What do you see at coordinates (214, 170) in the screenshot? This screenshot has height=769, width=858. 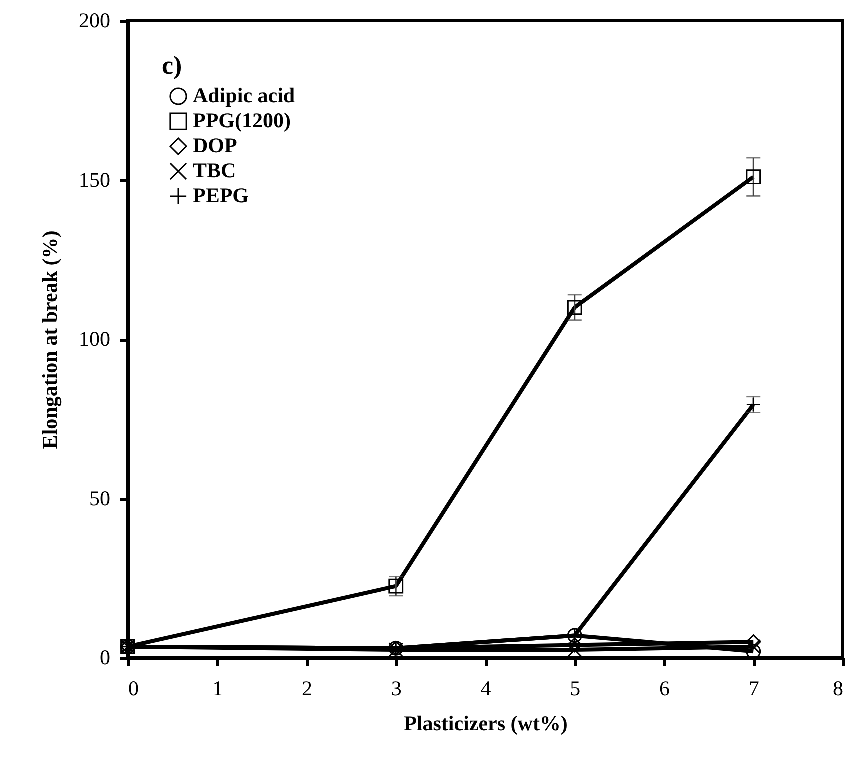 I see `legend-label: TBC` at bounding box center [214, 170].